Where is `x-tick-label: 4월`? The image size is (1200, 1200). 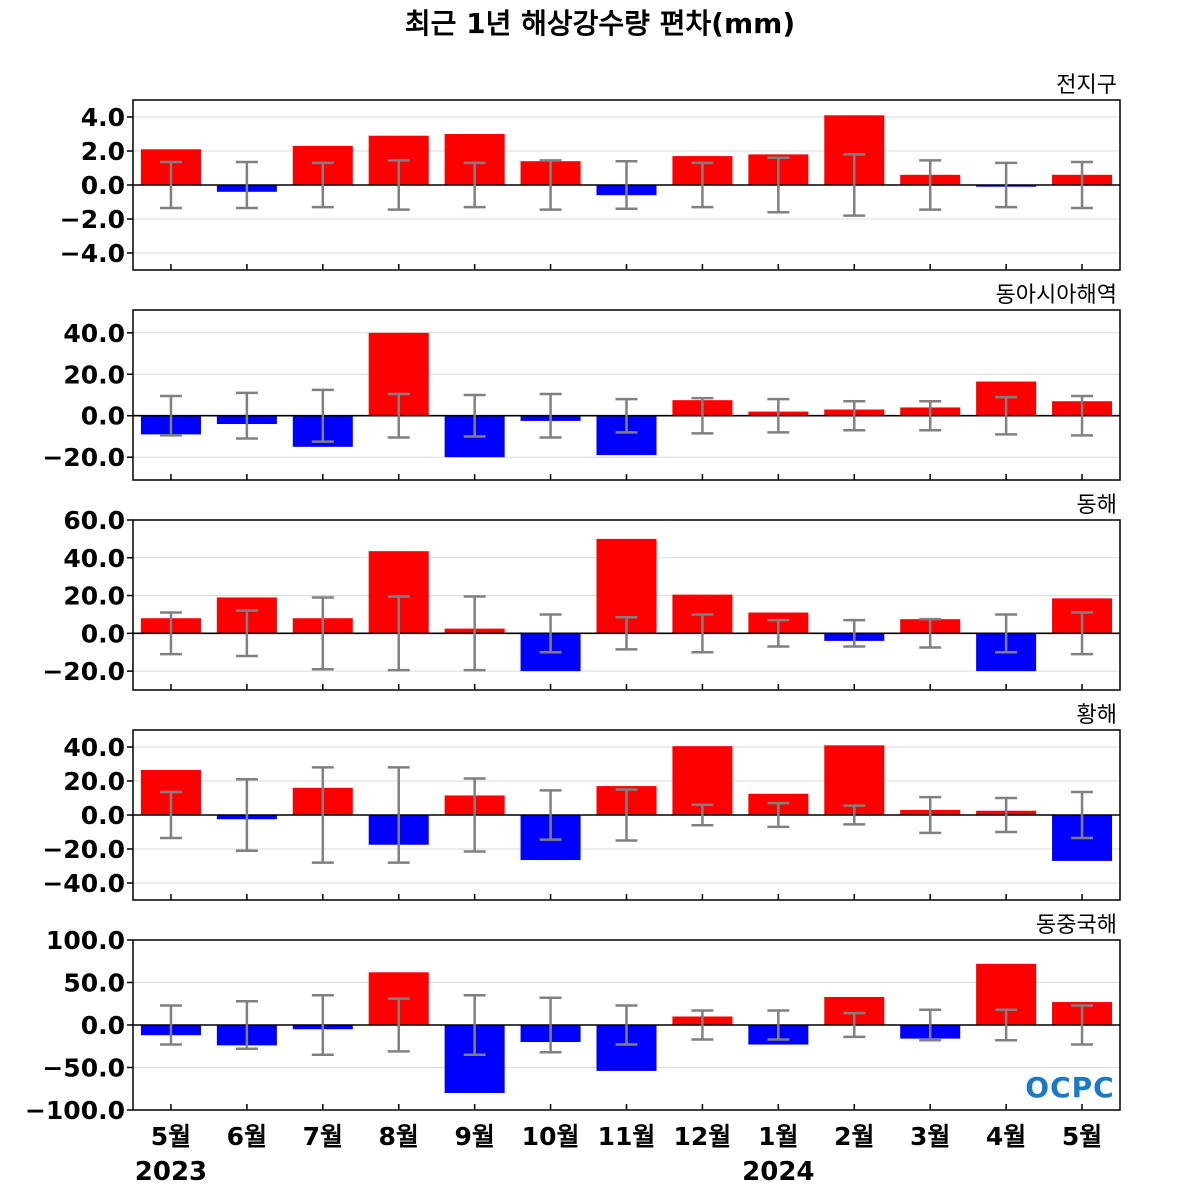
x-tick-label: 4월 is located at coordinates (1006, 1136).